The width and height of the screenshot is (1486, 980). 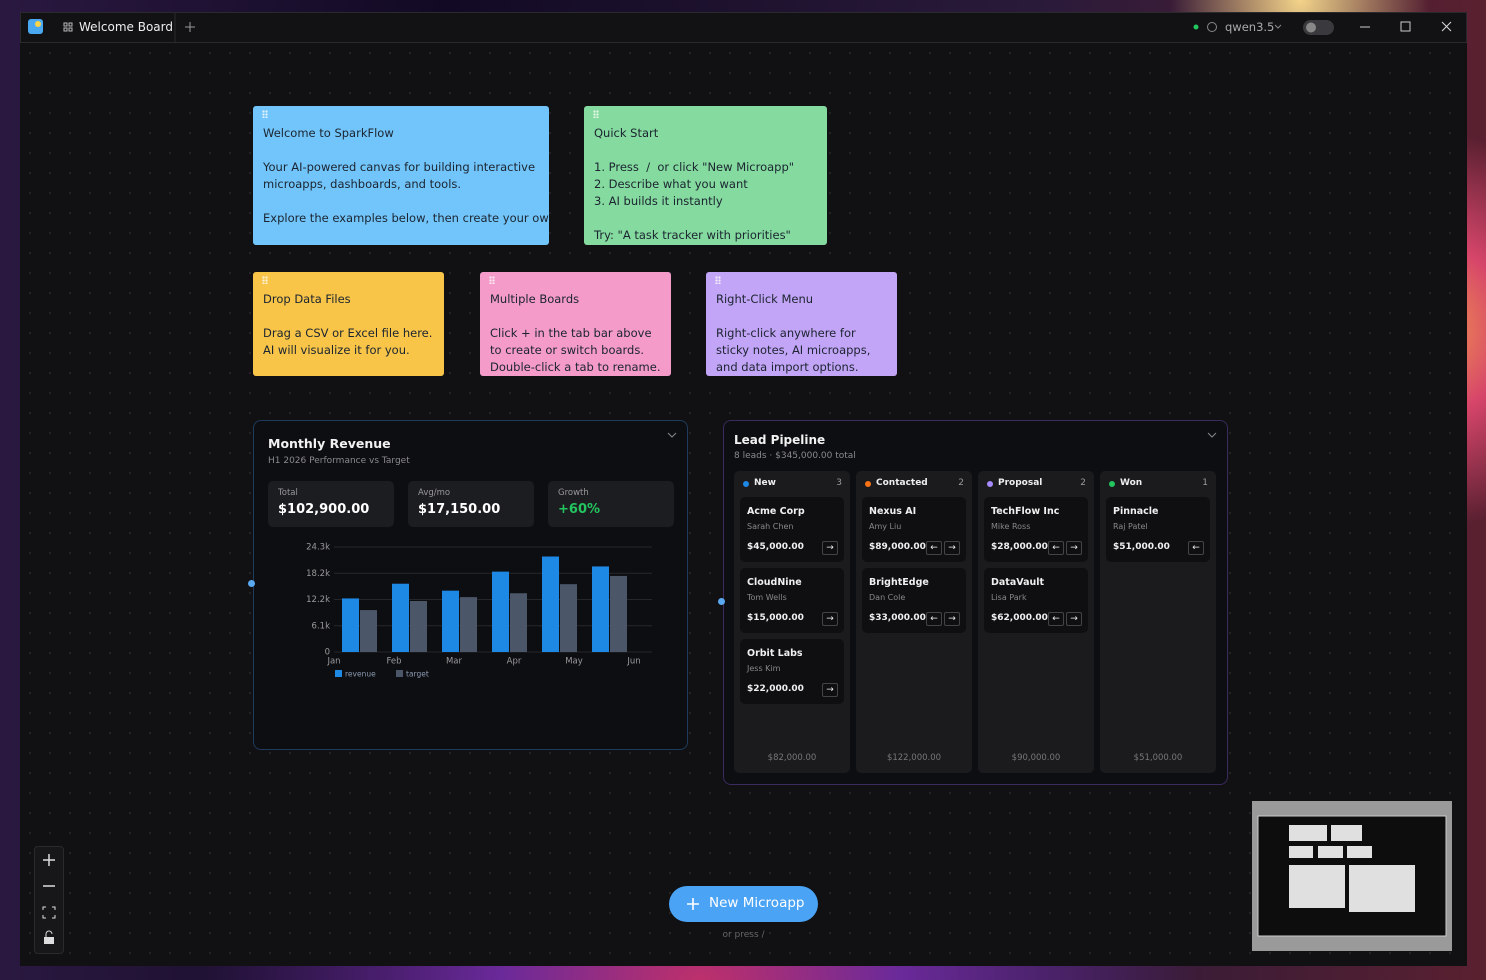 What do you see at coordinates (1036, 600) in the screenshot?
I see `lead-card: DataVault Lisa Park $62,000.00 ← →` at bounding box center [1036, 600].